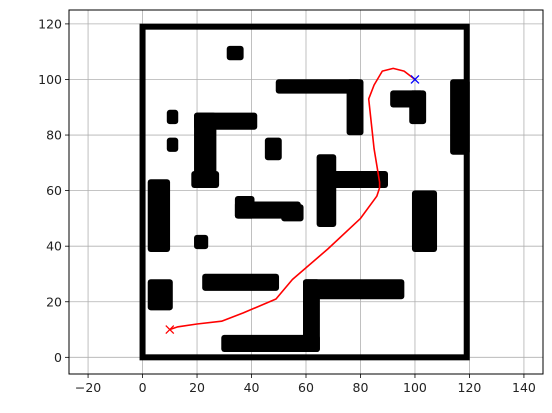  Describe the element at coordinates (88, 387) in the screenshot. I see `x-tick-label: −20` at that location.